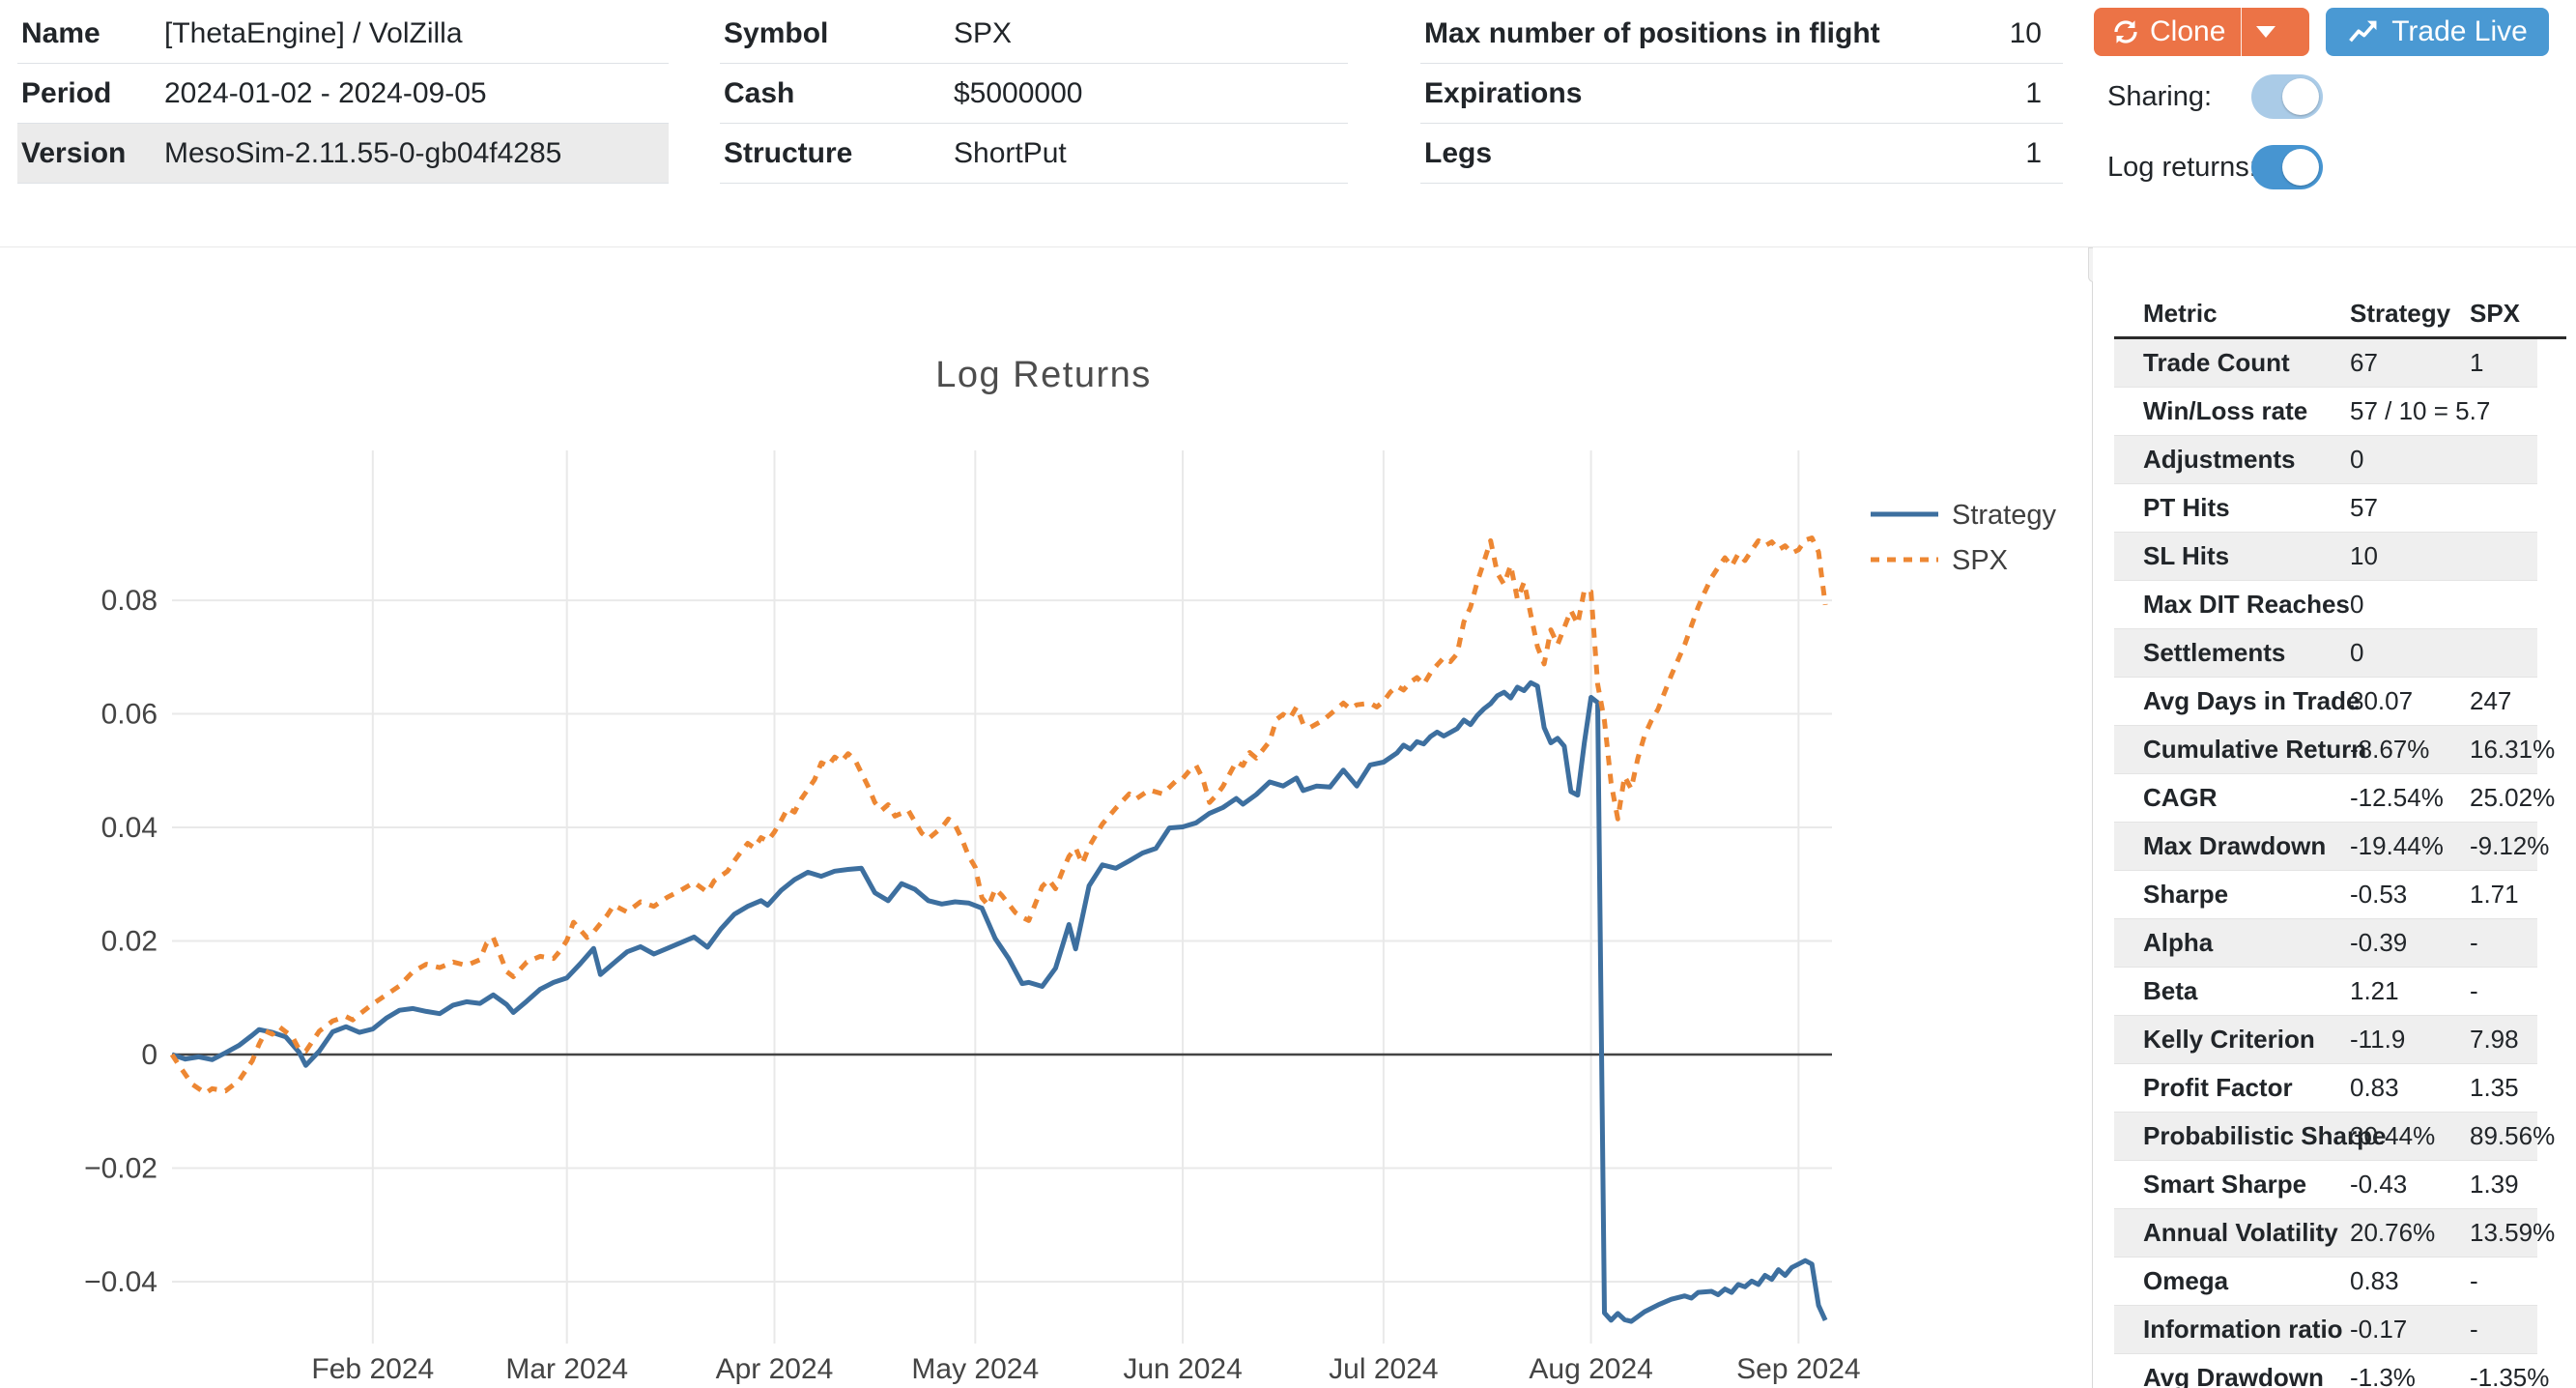 The image size is (2576, 1388). I want to click on info-row: Cash $5000000, so click(1034, 94).